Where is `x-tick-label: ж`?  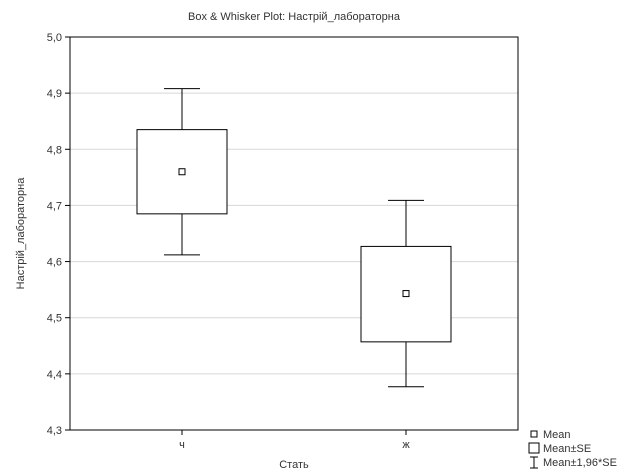 x-tick-label: ж is located at coordinates (406, 445).